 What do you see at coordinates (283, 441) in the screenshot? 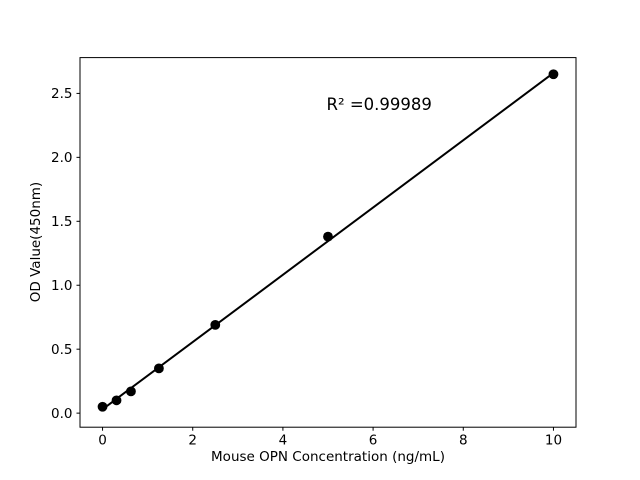
I see `x-tick-label: 4` at bounding box center [283, 441].